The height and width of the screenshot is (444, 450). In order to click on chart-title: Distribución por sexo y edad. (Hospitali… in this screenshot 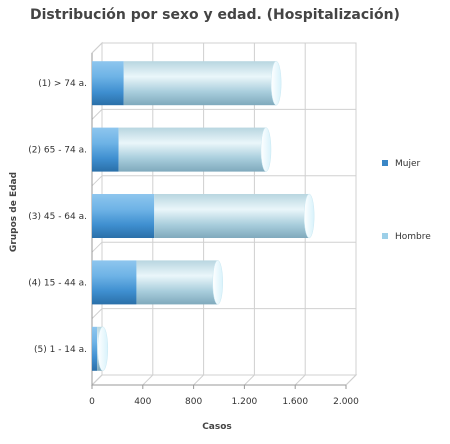, I will do `click(215, 15)`.